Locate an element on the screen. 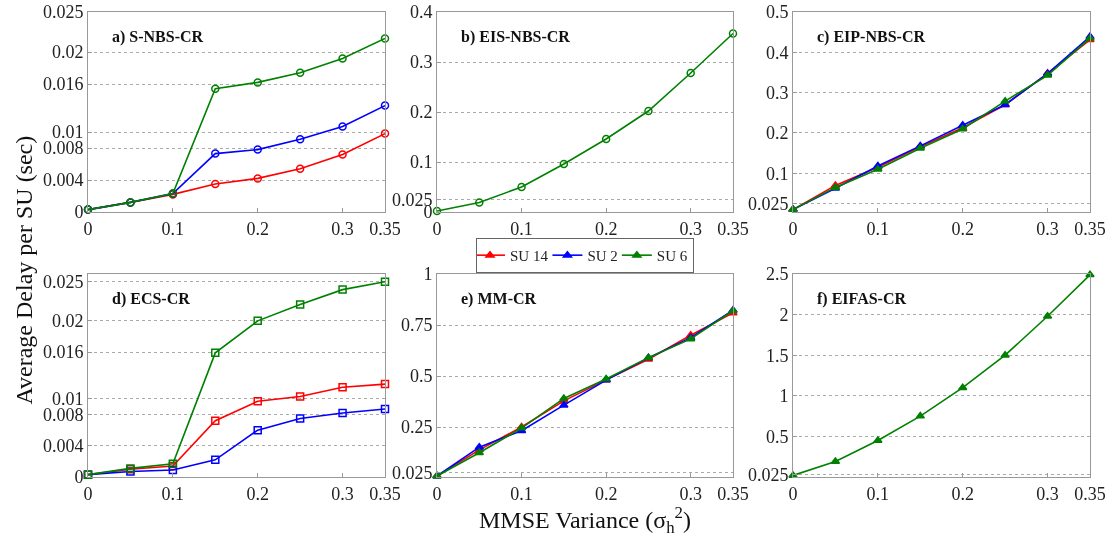 The image size is (1117, 541). y-tick-label: 1.5 is located at coordinates (777, 355).